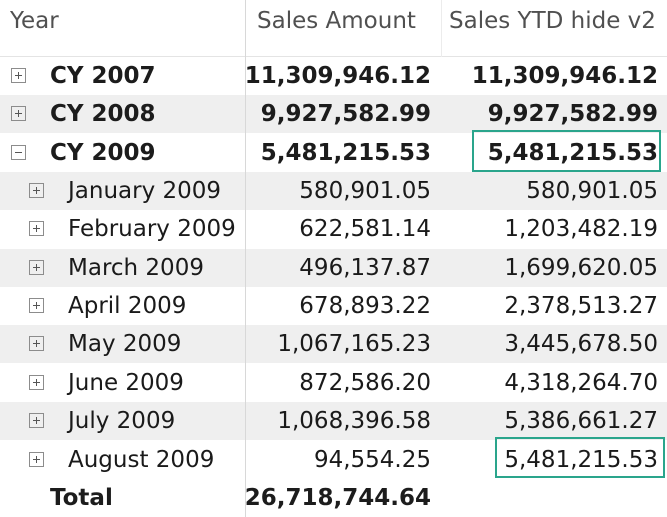 The image size is (667, 517). What do you see at coordinates (126, 382) in the screenshot?
I see `row-label: June 2009` at bounding box center [126, 382].